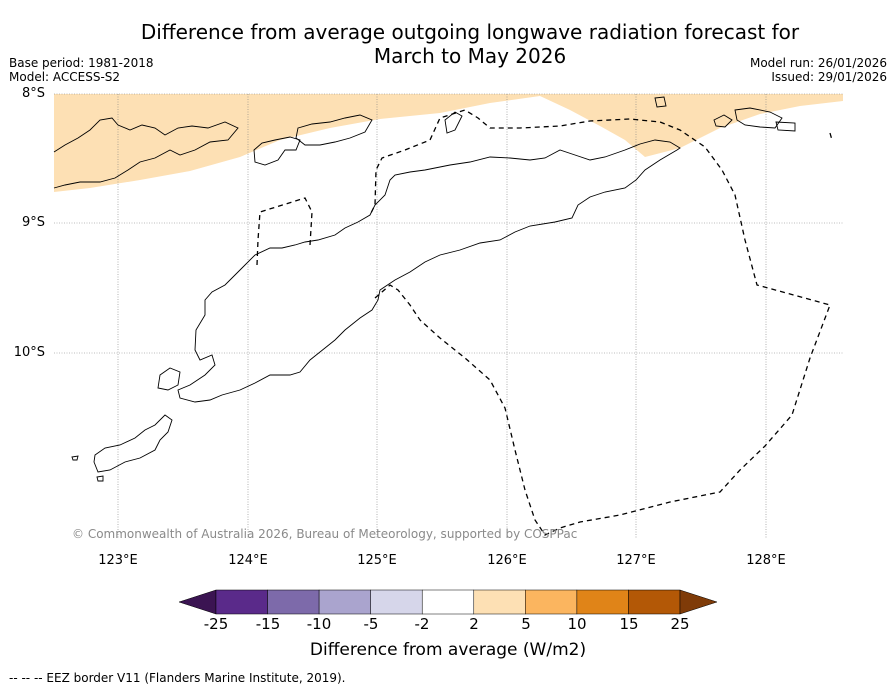 Image resolution: width=896 pixels, height=690 pixels. What do you see at coordinates (766, 560) in the screenshot?
I see `lon-label-128e: 128°E` at bounding box center [766, 560].